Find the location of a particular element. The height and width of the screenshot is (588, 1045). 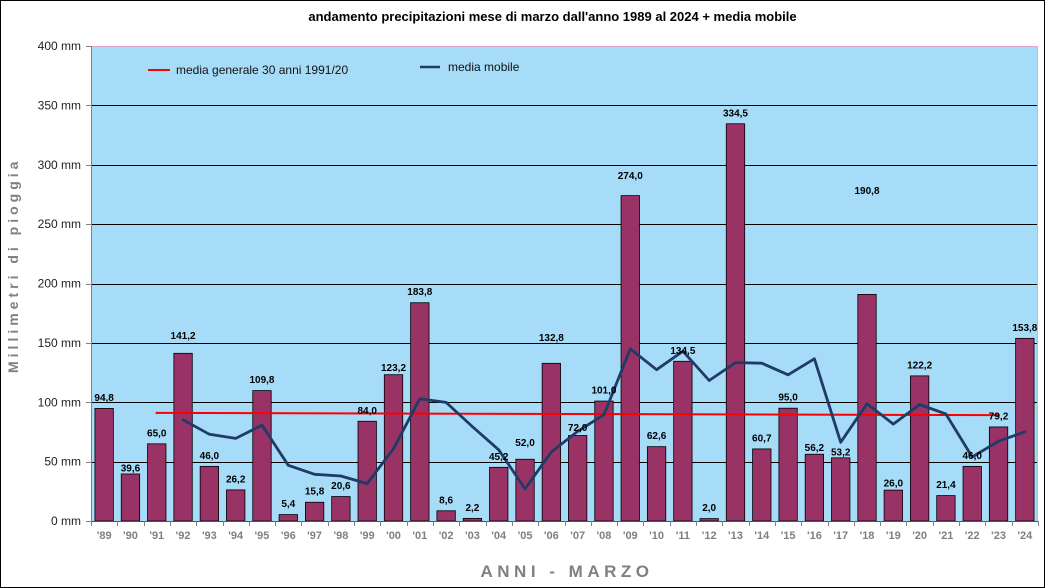

data-label-03: 2,2 is located at coordinates (472, 508).